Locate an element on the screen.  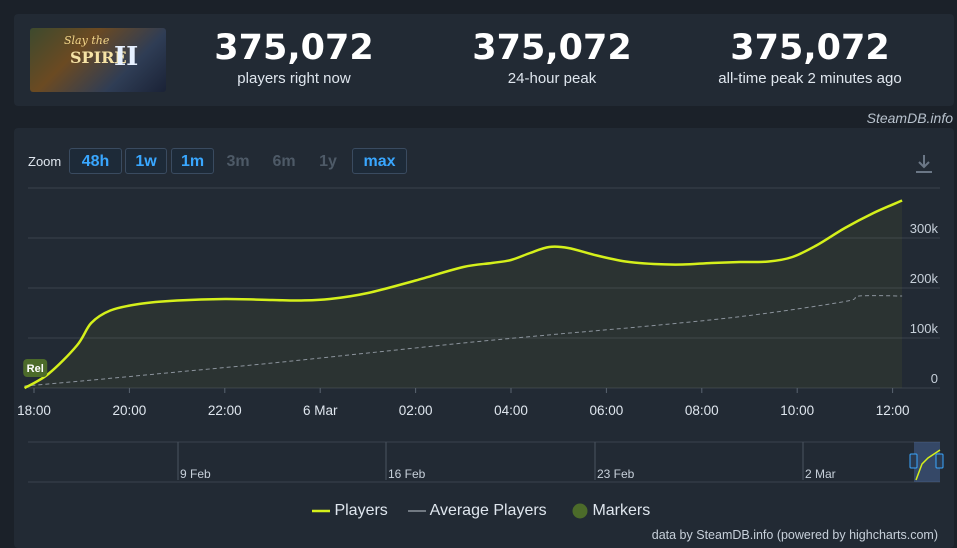
stat-current-players: 375,072 players right now is located at coordinates (294, 57).